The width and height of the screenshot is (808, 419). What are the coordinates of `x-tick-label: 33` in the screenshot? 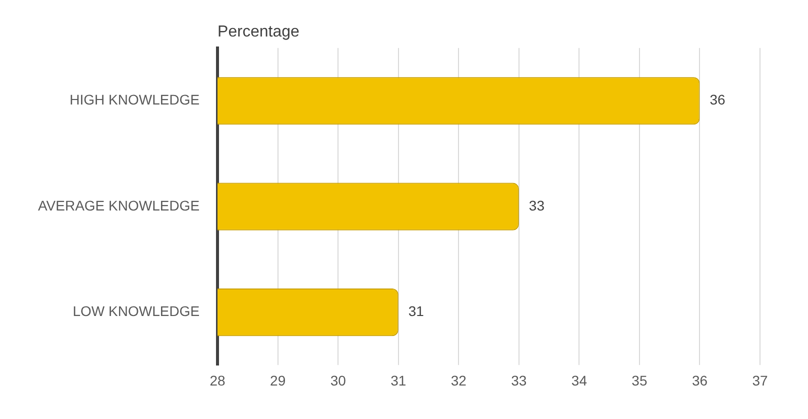 It's located at (519, 380).